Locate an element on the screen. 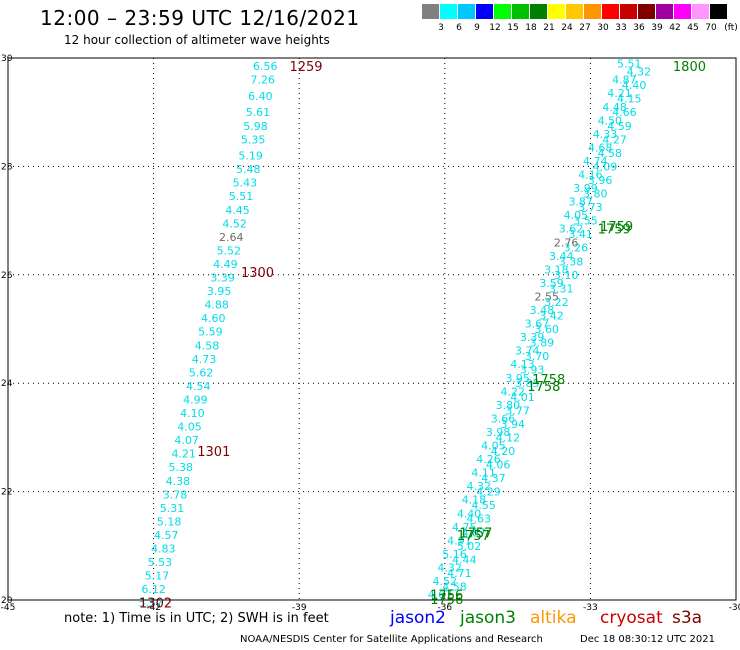  wave-height-value: 3.94 is located at coordinates (512, 424).